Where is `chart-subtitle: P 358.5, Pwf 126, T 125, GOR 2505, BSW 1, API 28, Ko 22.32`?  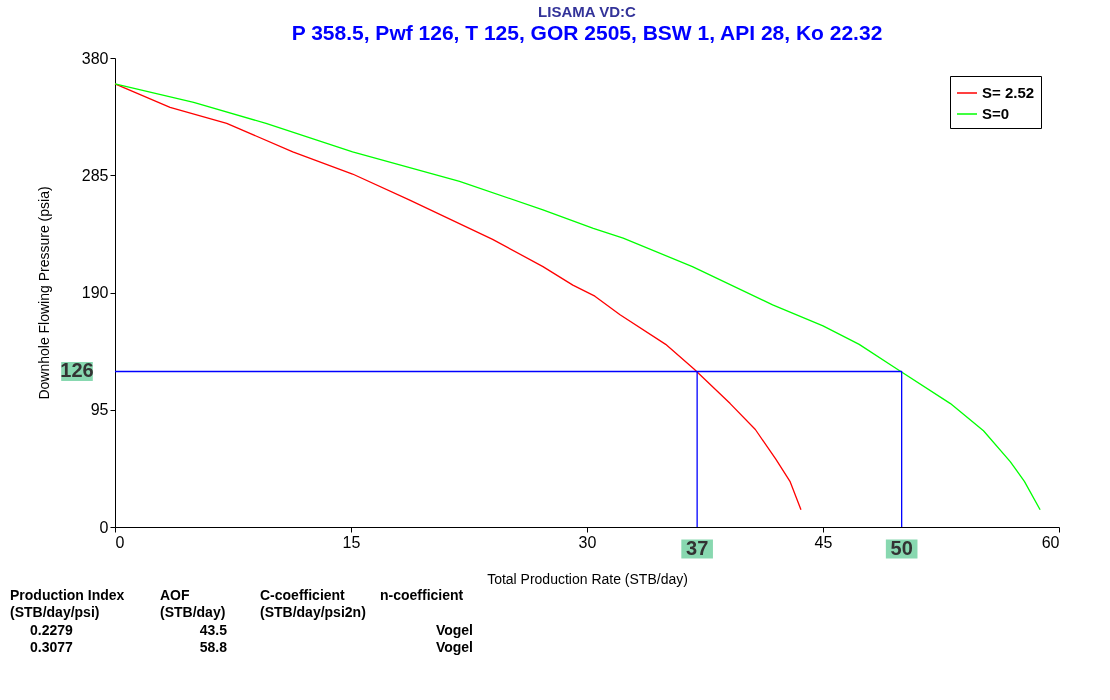 chart-subtitle: P 358.5, Pwf 126, T 125, GOR 2505, BSW 1, API 28, Ko 22.32 is located at coordinates (587, 32).